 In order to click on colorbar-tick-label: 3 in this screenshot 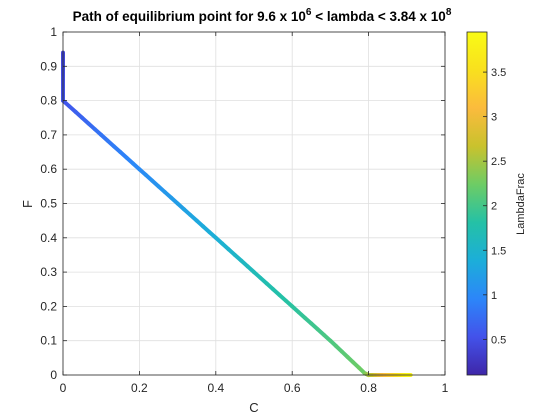, I will do `click(494, 118)`.